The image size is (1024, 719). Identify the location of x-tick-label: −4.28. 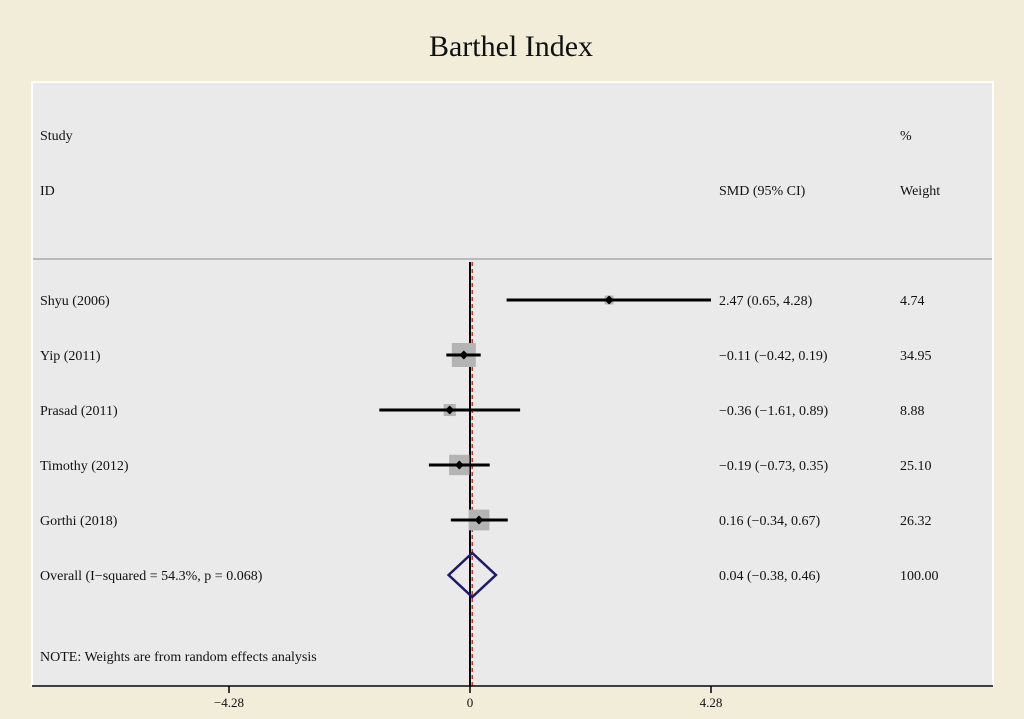
(229, 702).